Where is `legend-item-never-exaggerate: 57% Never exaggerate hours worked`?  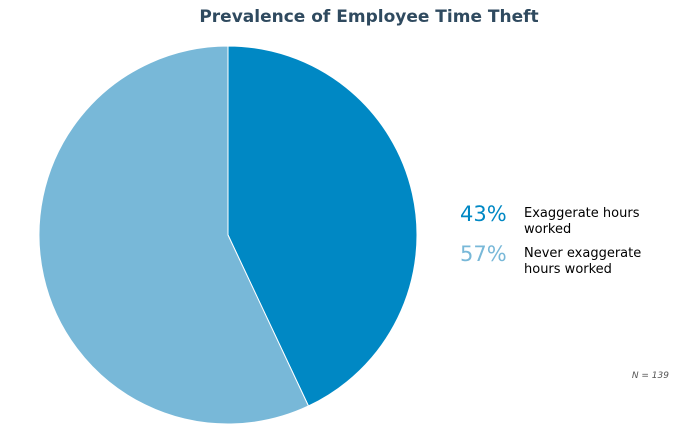 legend-item-never-exaggerate: 57% Never exaggerate hours worked is located at coordinates (570, 259).